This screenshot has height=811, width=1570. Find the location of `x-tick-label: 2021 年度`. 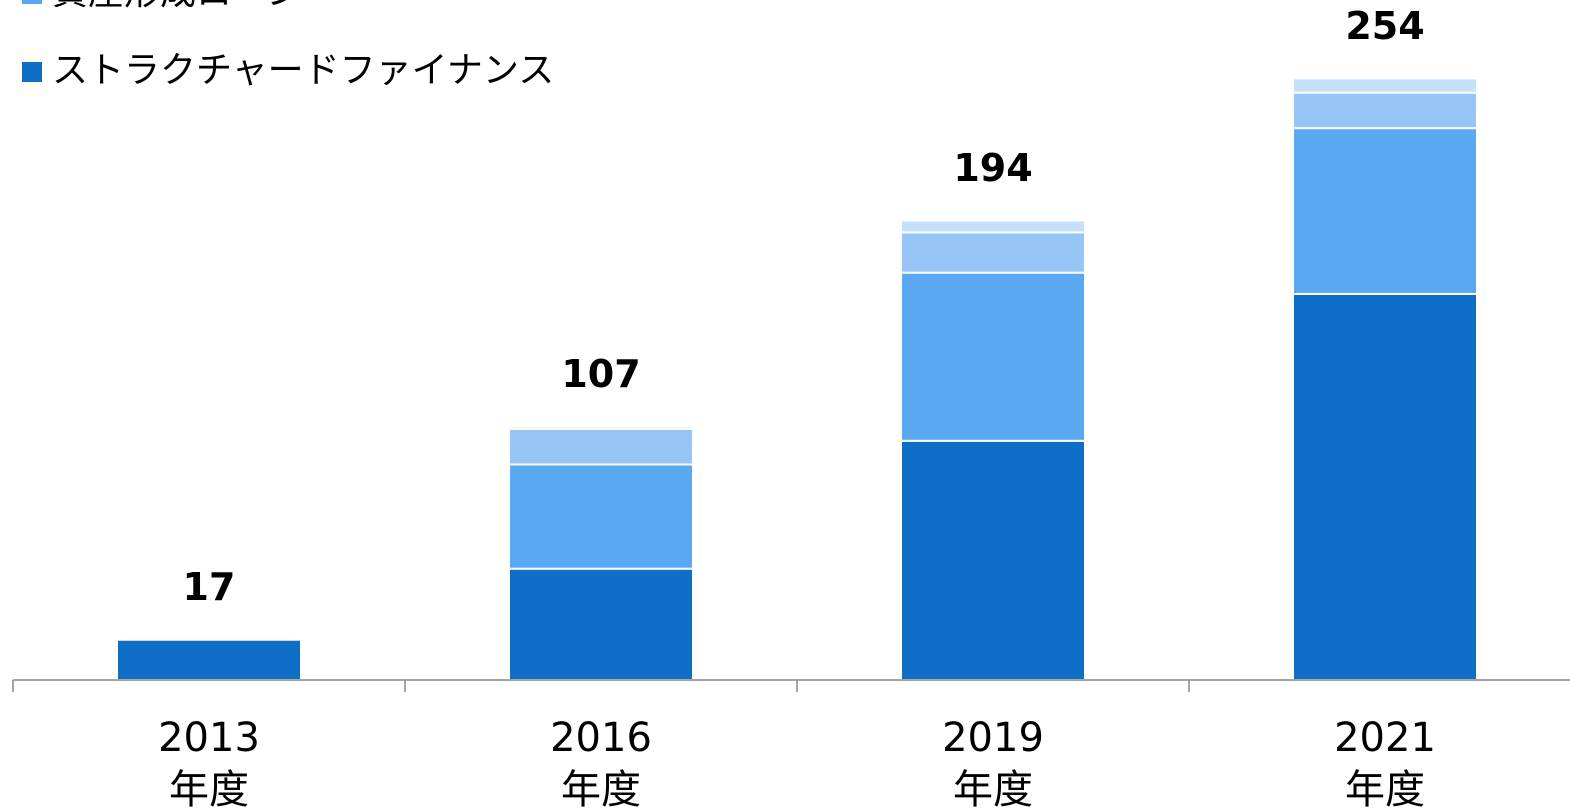

x-tick-label: 2021 年度 is located at coordinates (1385, 763).